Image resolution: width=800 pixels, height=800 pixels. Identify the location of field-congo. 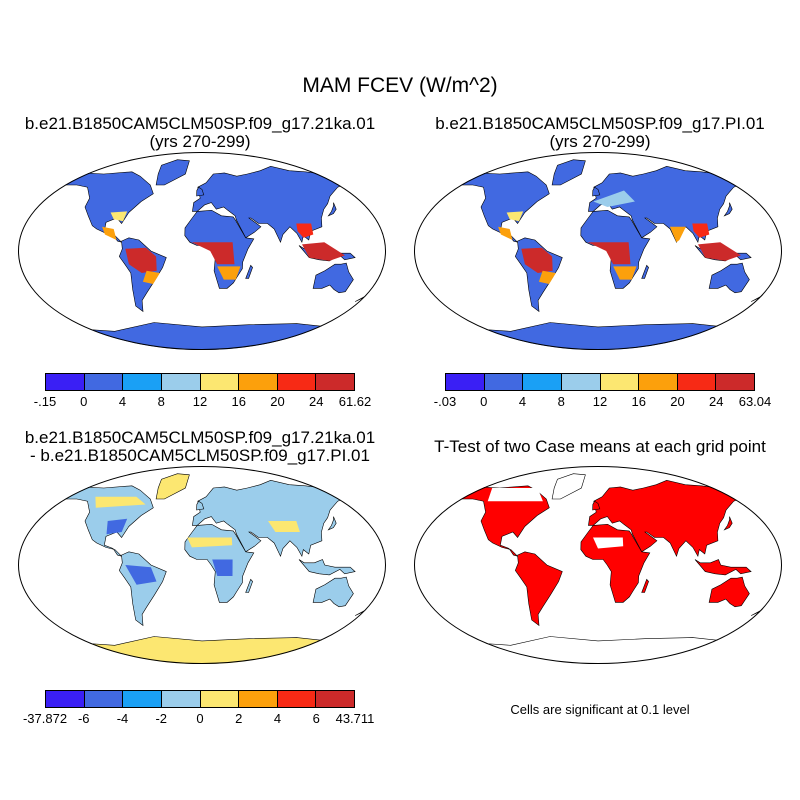
(222, 567).